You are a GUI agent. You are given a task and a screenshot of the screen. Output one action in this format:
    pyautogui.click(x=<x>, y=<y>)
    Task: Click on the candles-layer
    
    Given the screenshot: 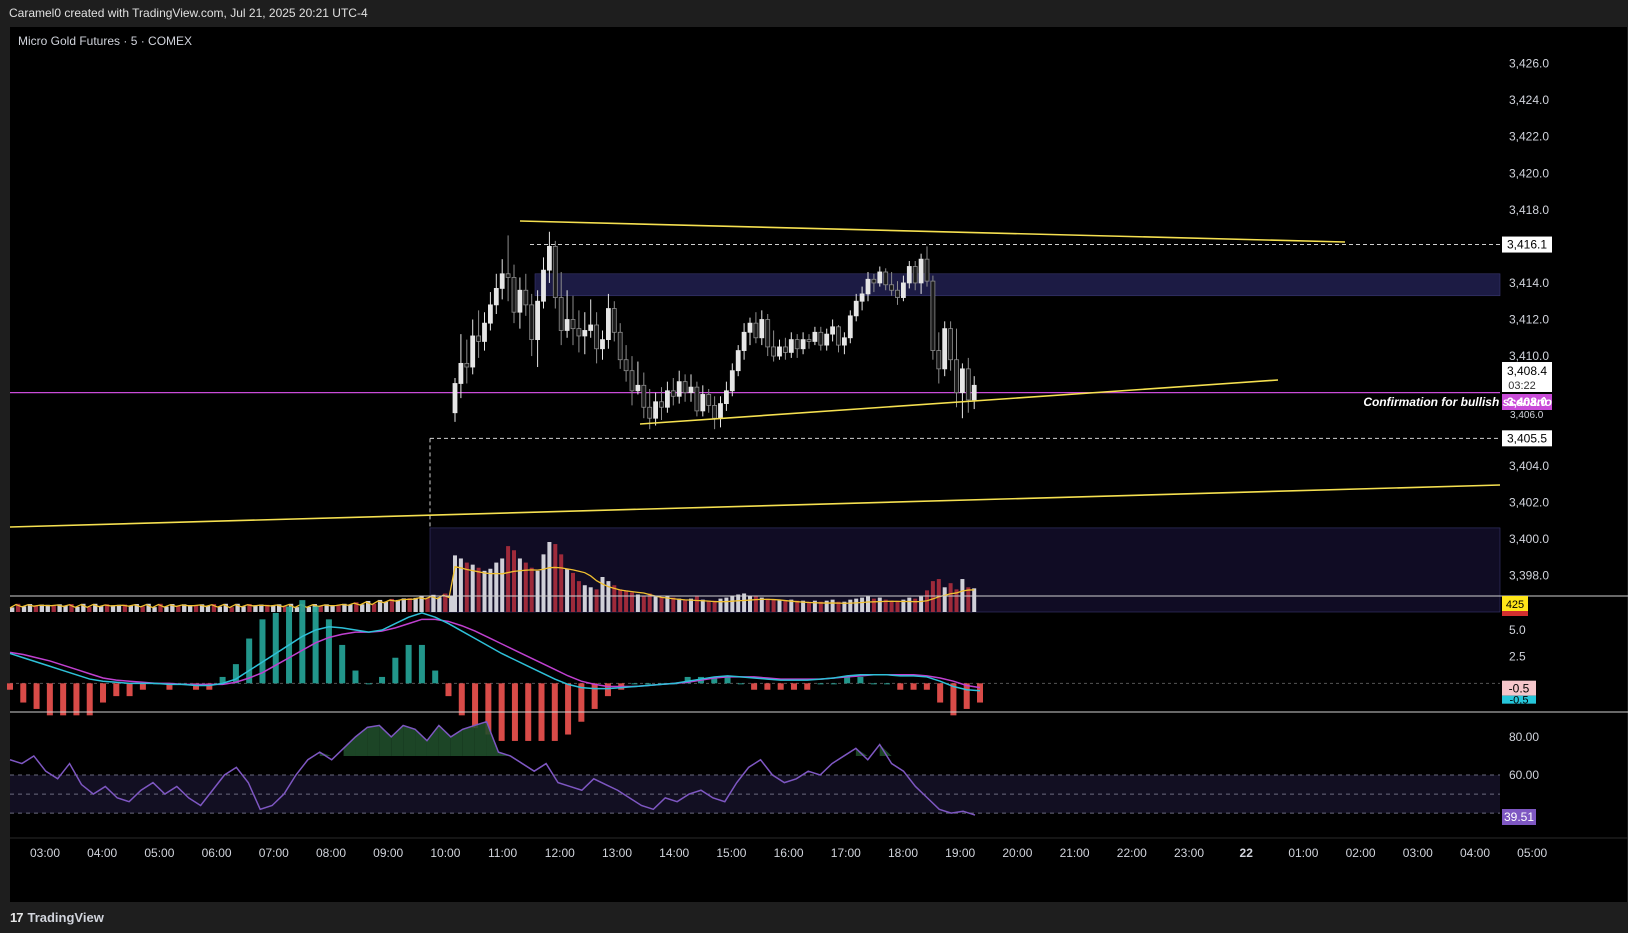 What is the action you would take?
    pyautogui.click(x=714, y=330)
    